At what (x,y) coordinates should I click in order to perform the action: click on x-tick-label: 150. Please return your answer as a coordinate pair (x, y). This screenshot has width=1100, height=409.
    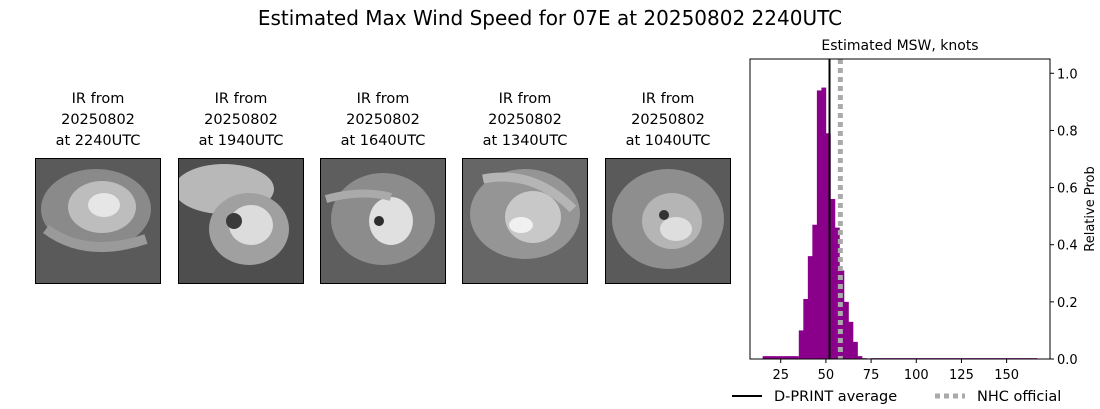
    Looking at the image, I should click on (1006, 375).